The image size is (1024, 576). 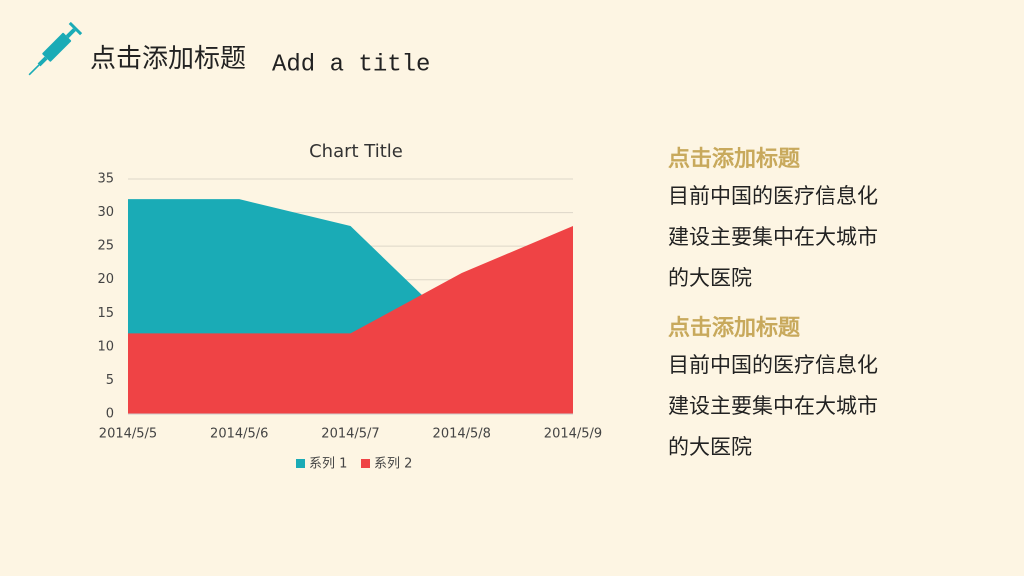 I want to click on y-tick-label: 25, so click(x=105, y=246).